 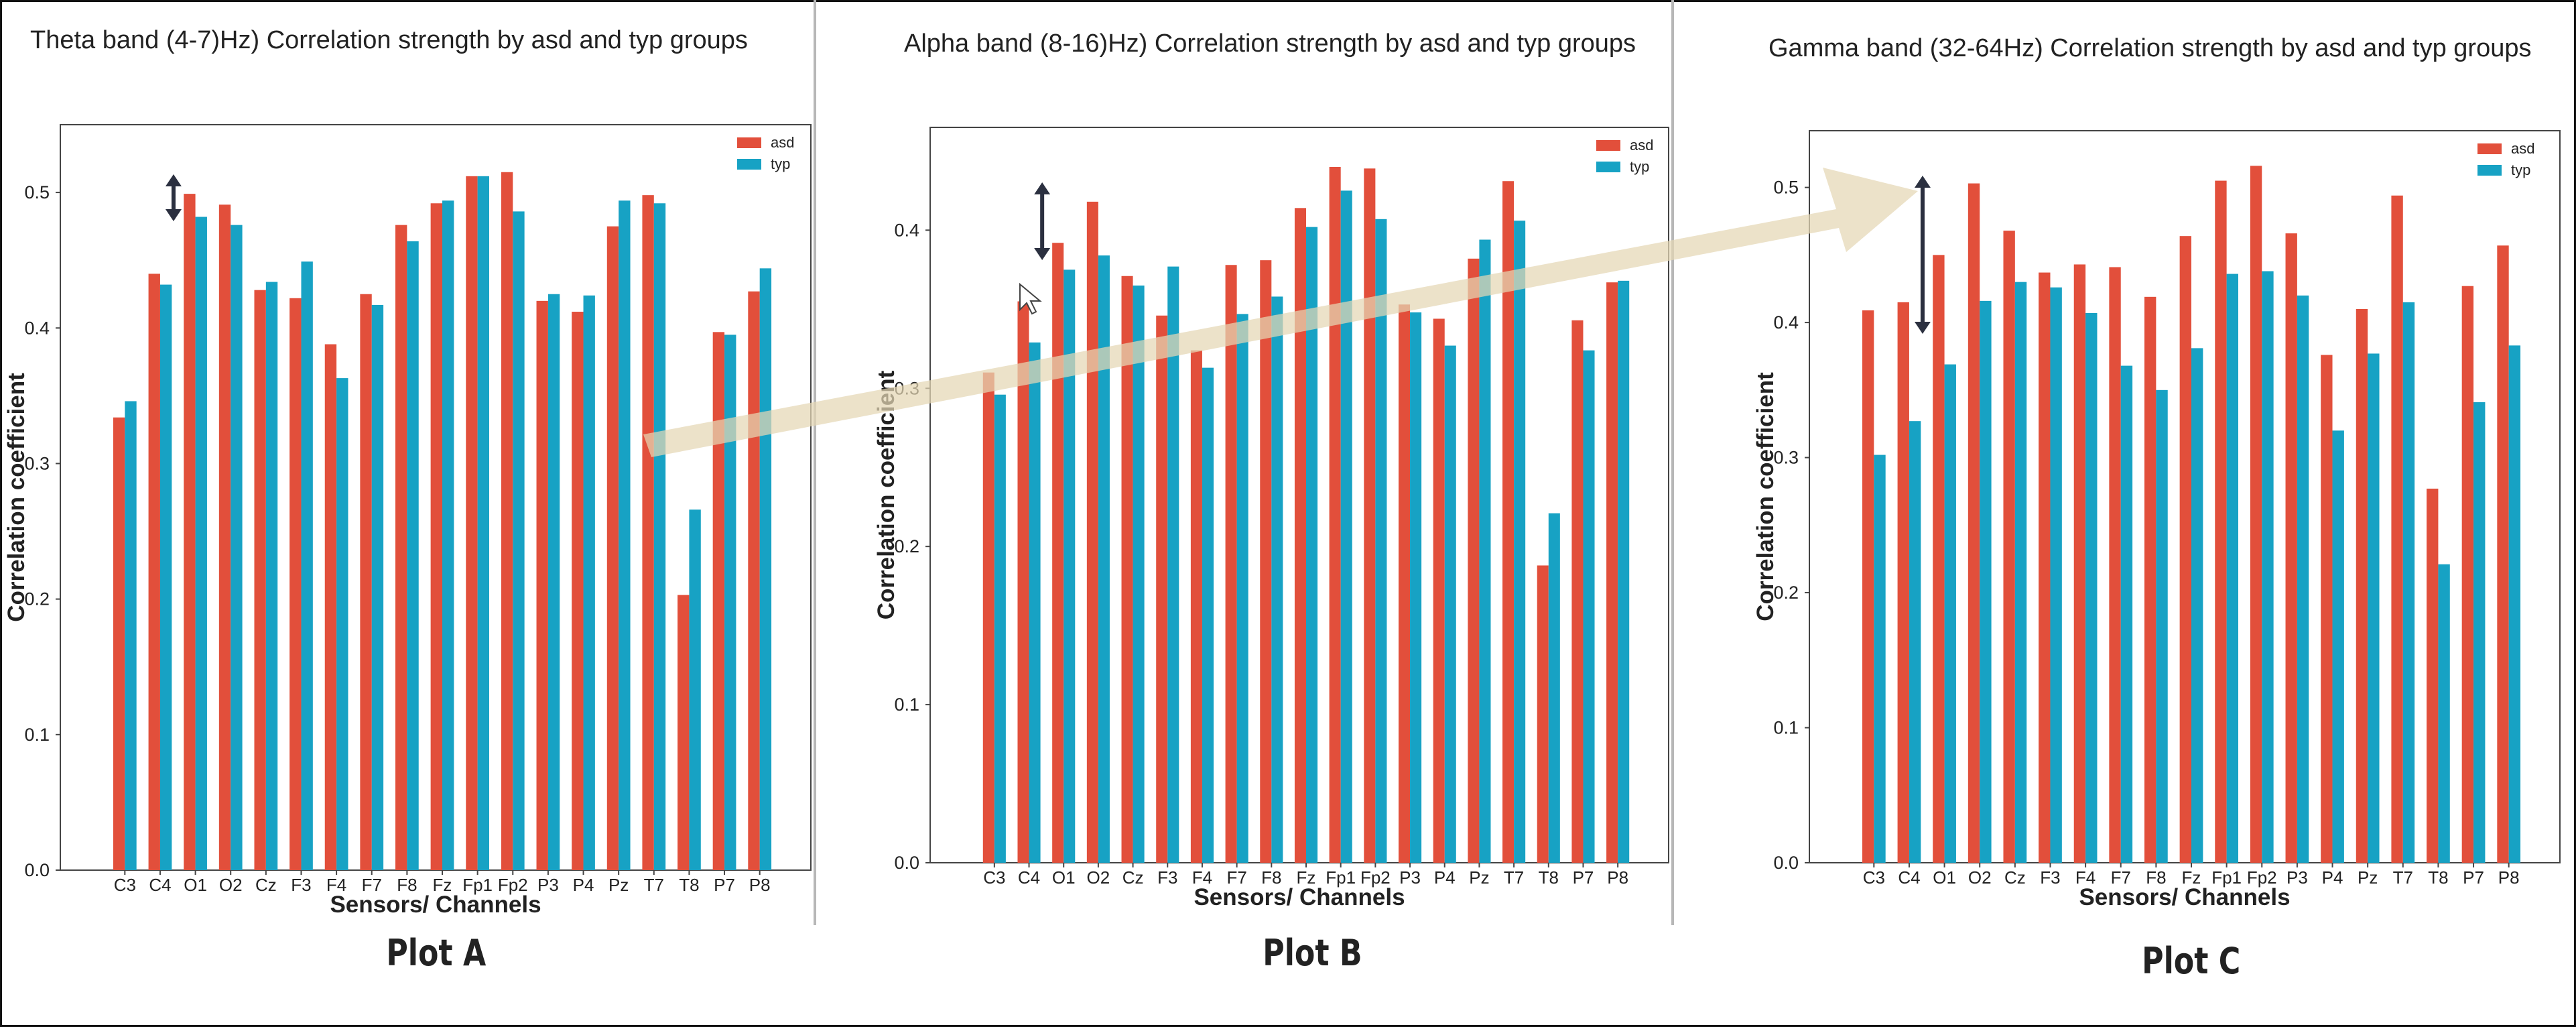 I want to click on bar-typ-O2, so click(x=1104, y=559).